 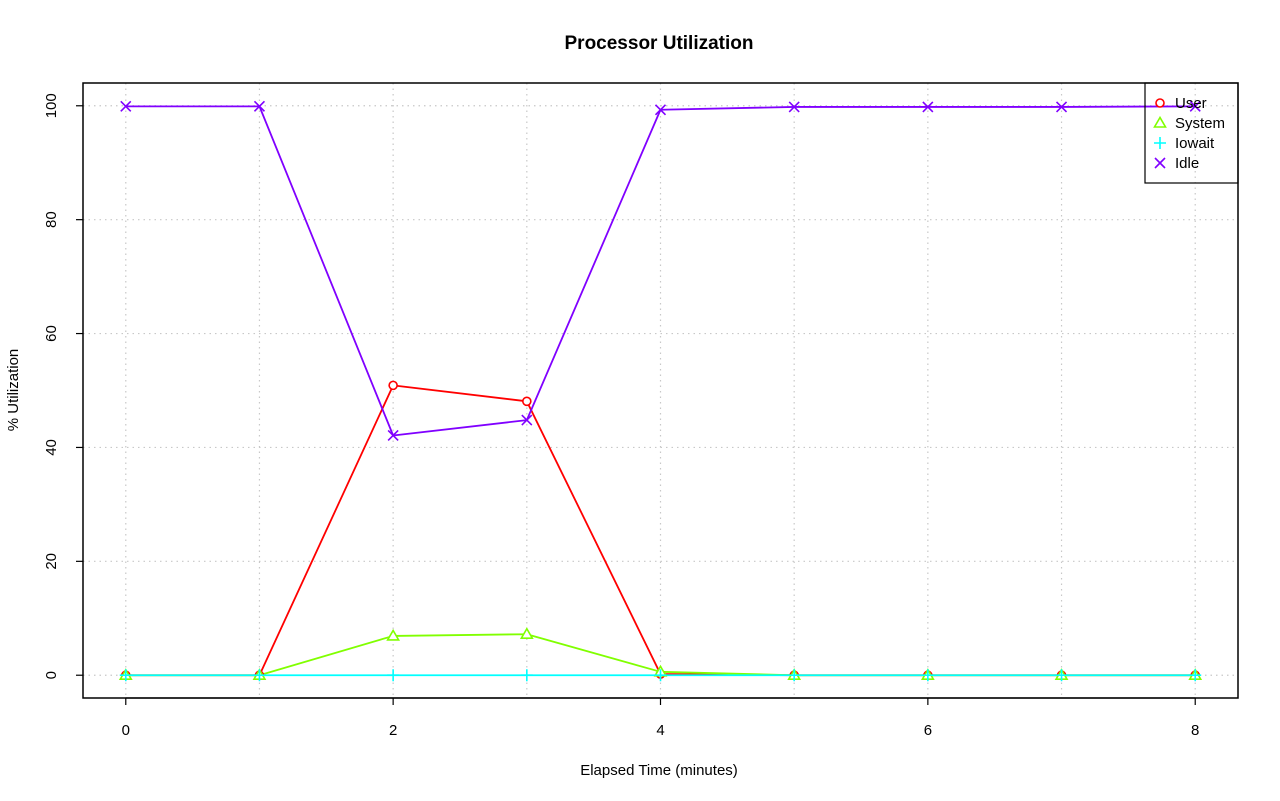 I want to click on y-tick-label: 100, so click(x=51, y=105).